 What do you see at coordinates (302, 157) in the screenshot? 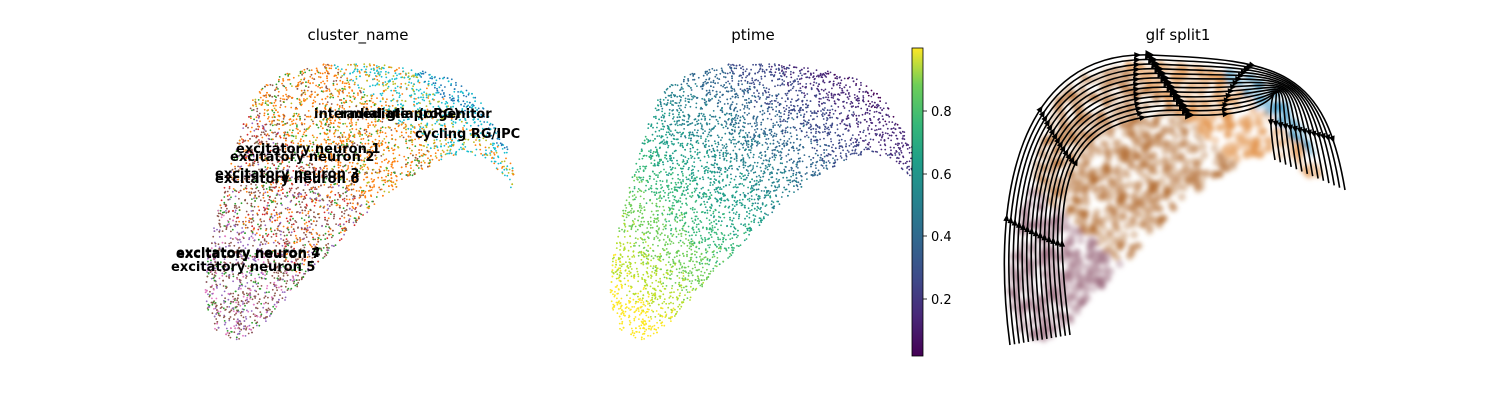
I see `cluster-label: excitatory neuron 2` at bounding box center [302, 157].